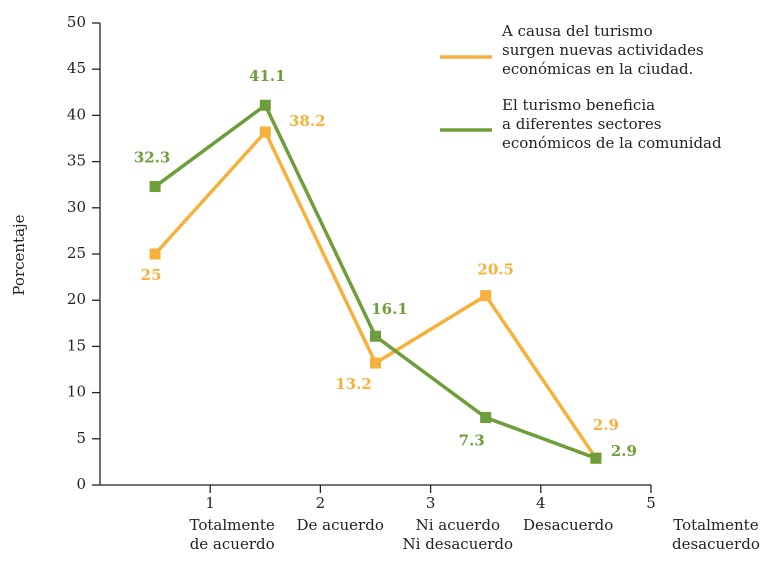 The width and height of the screenshot is (767, 561). Describe the element at coordinates (76, 299) in the screenshot. I see `y-tick-label: 20` at that location.